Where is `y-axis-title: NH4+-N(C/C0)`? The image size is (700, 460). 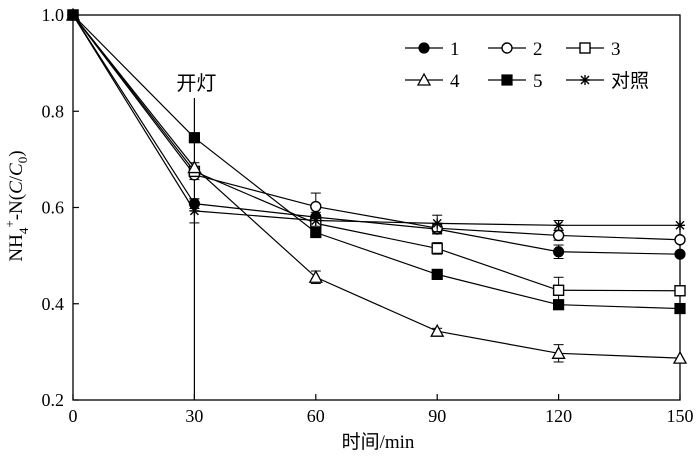 y-axis-title: NH4+-N(C/C0) is located at coordinates (16, 205).